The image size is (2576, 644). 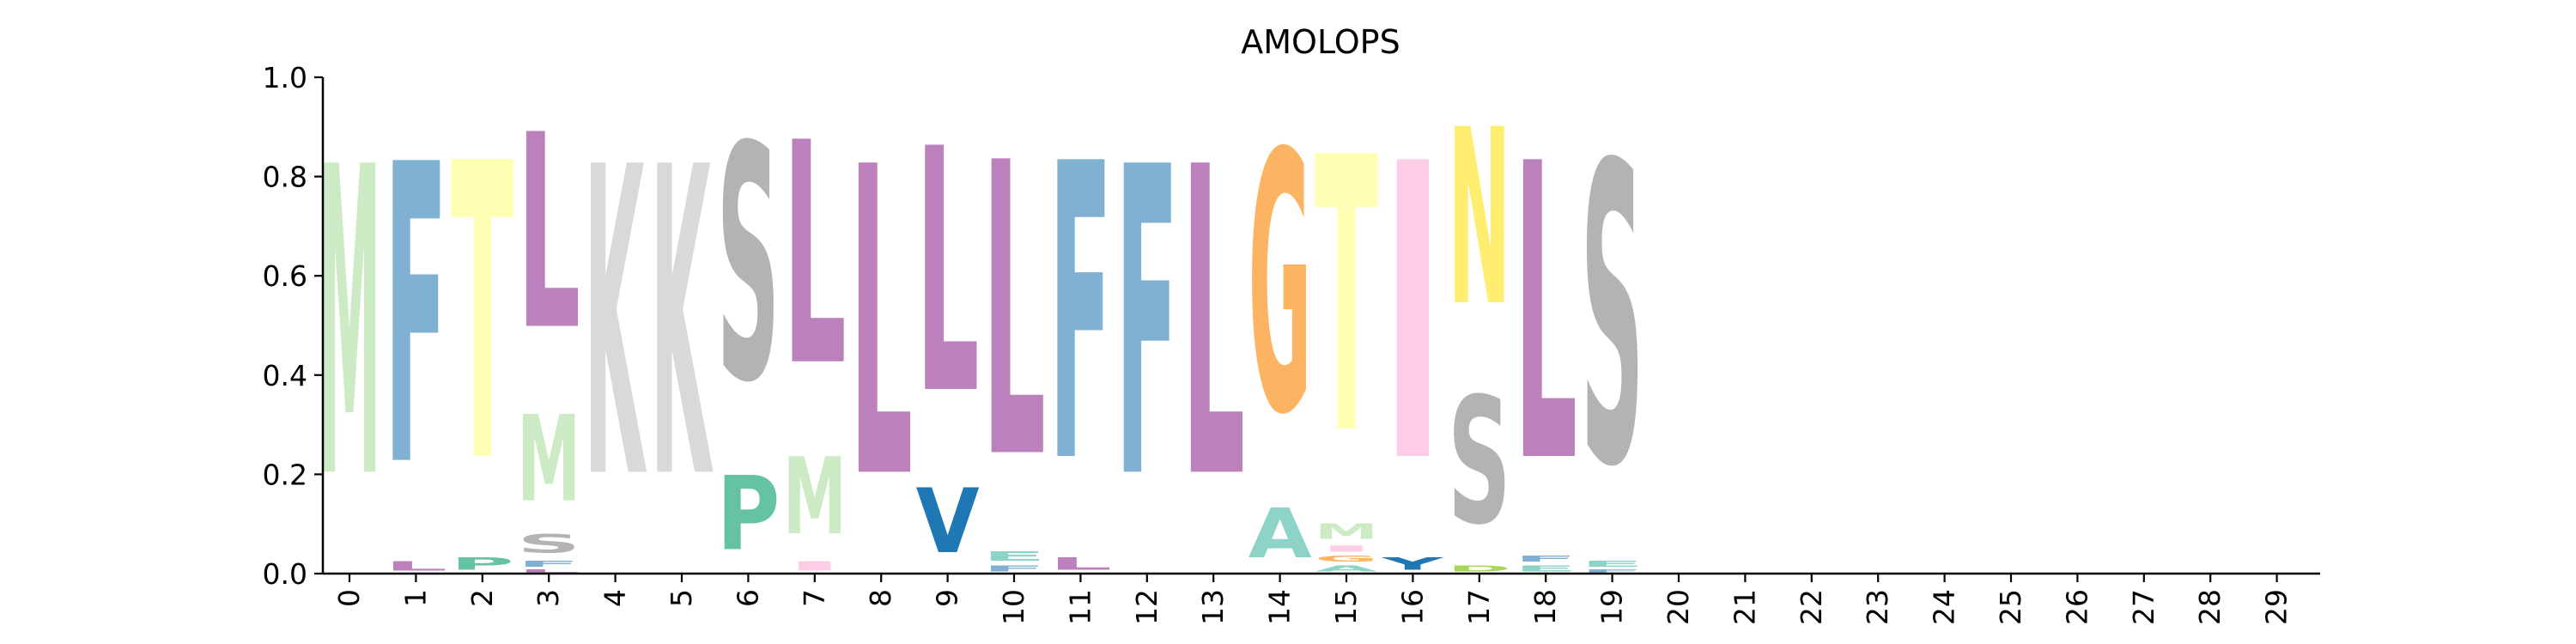 I want to click on logo-letter-pos5-K: K, so click(x=682, y=325).